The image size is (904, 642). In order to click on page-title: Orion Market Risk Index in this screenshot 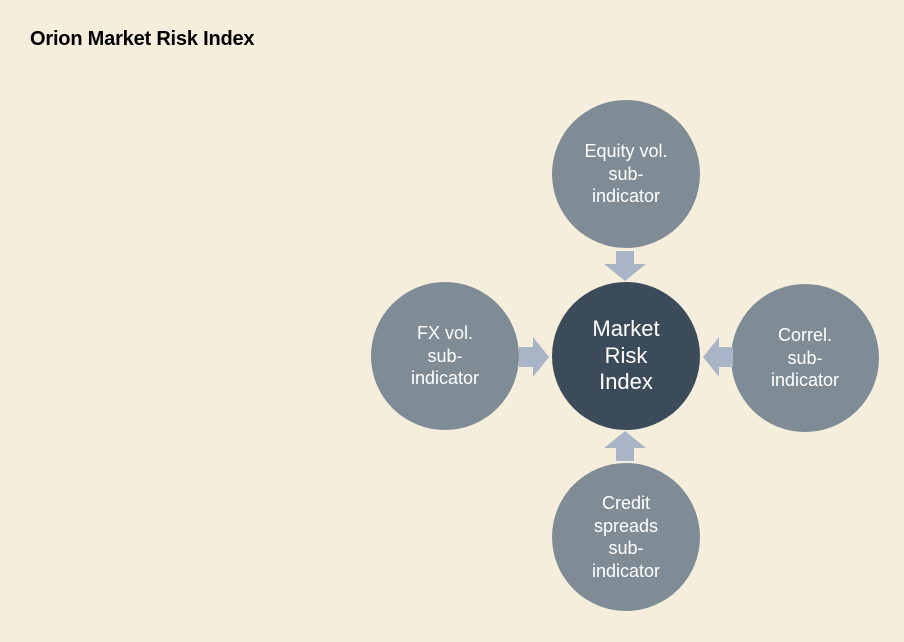, I will do `click(142, 39)`.